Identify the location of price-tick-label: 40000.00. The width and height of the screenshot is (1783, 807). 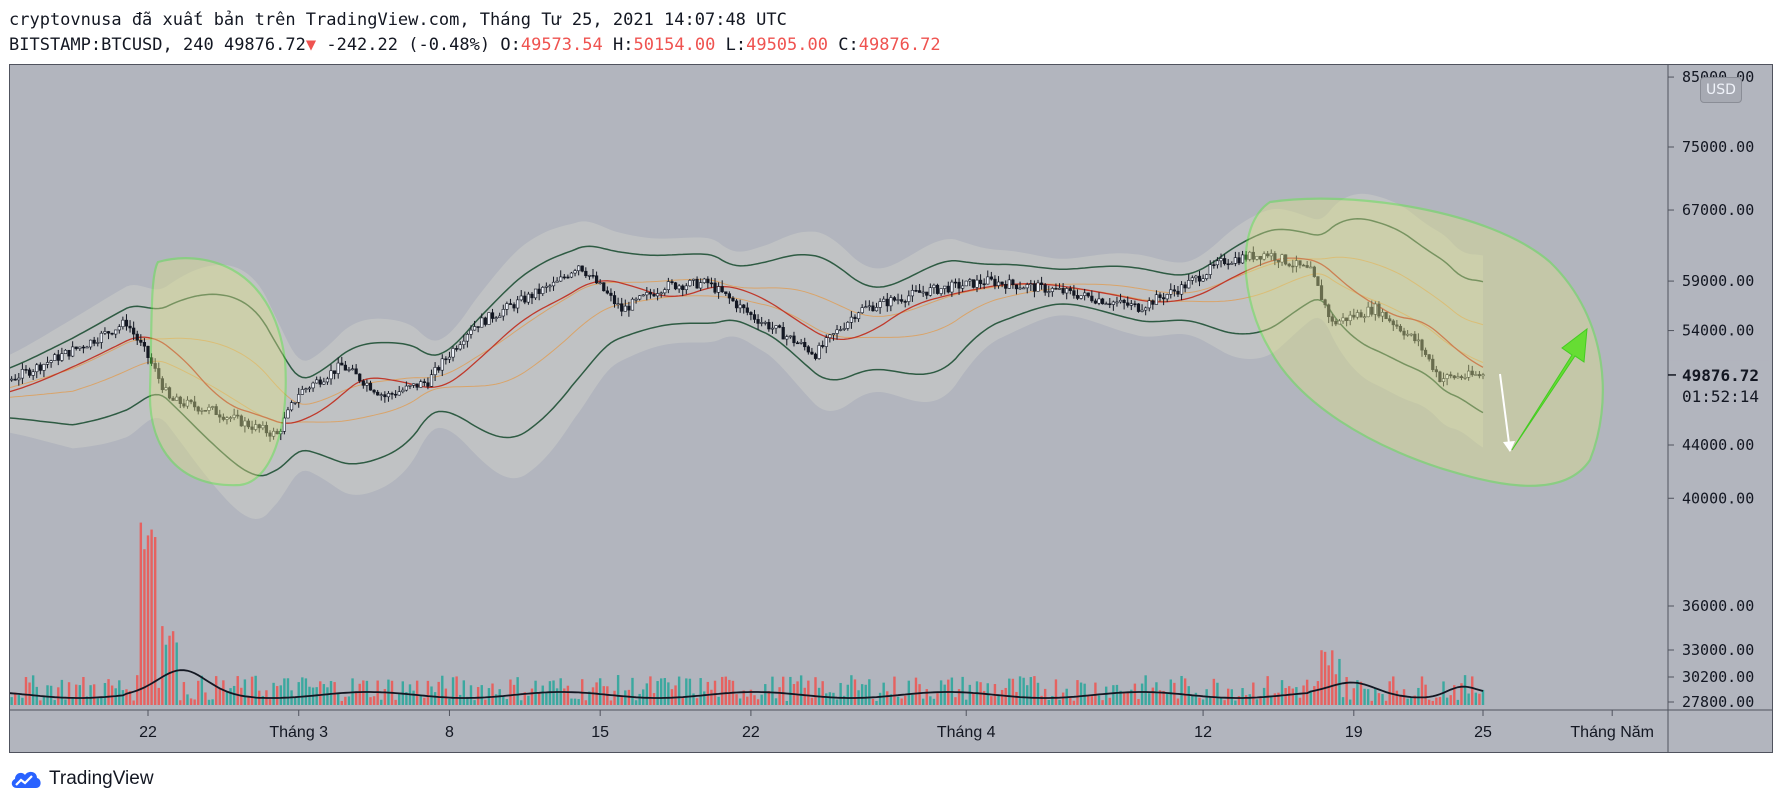
(1718, 498).